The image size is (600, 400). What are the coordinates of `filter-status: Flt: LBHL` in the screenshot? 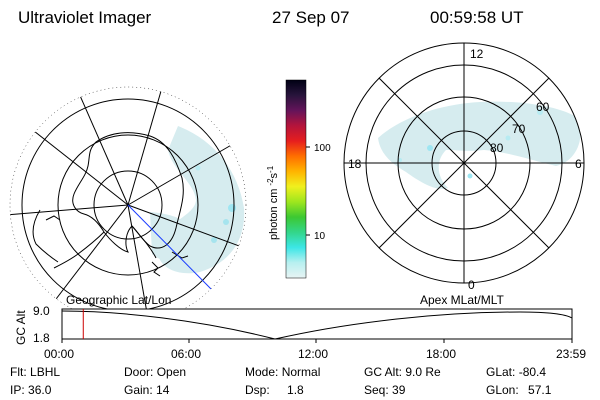 It's located at (35, 372).